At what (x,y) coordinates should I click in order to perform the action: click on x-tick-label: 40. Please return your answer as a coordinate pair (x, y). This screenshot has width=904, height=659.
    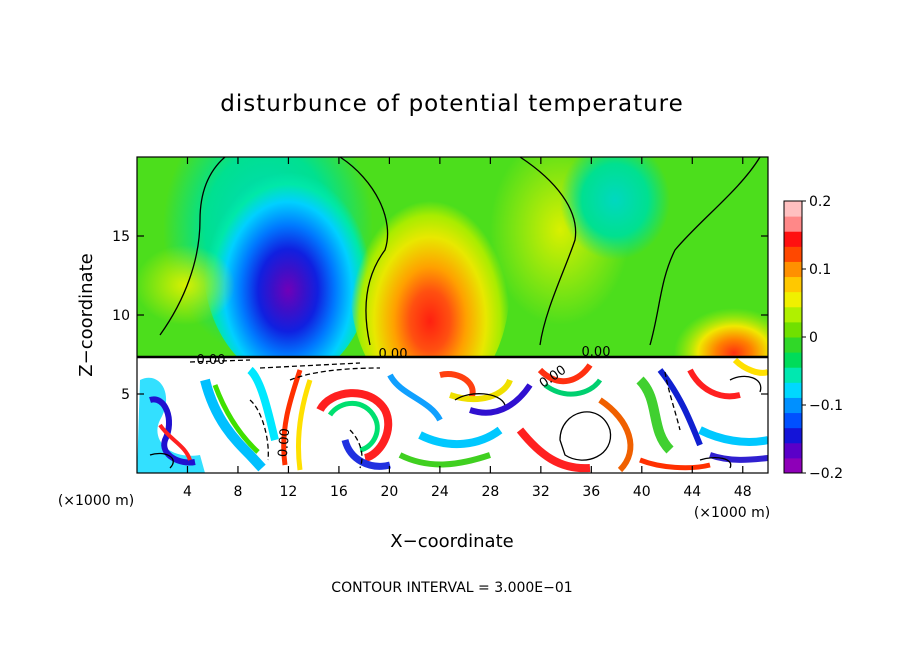
    Looking at the image, I should click on (642, 492).